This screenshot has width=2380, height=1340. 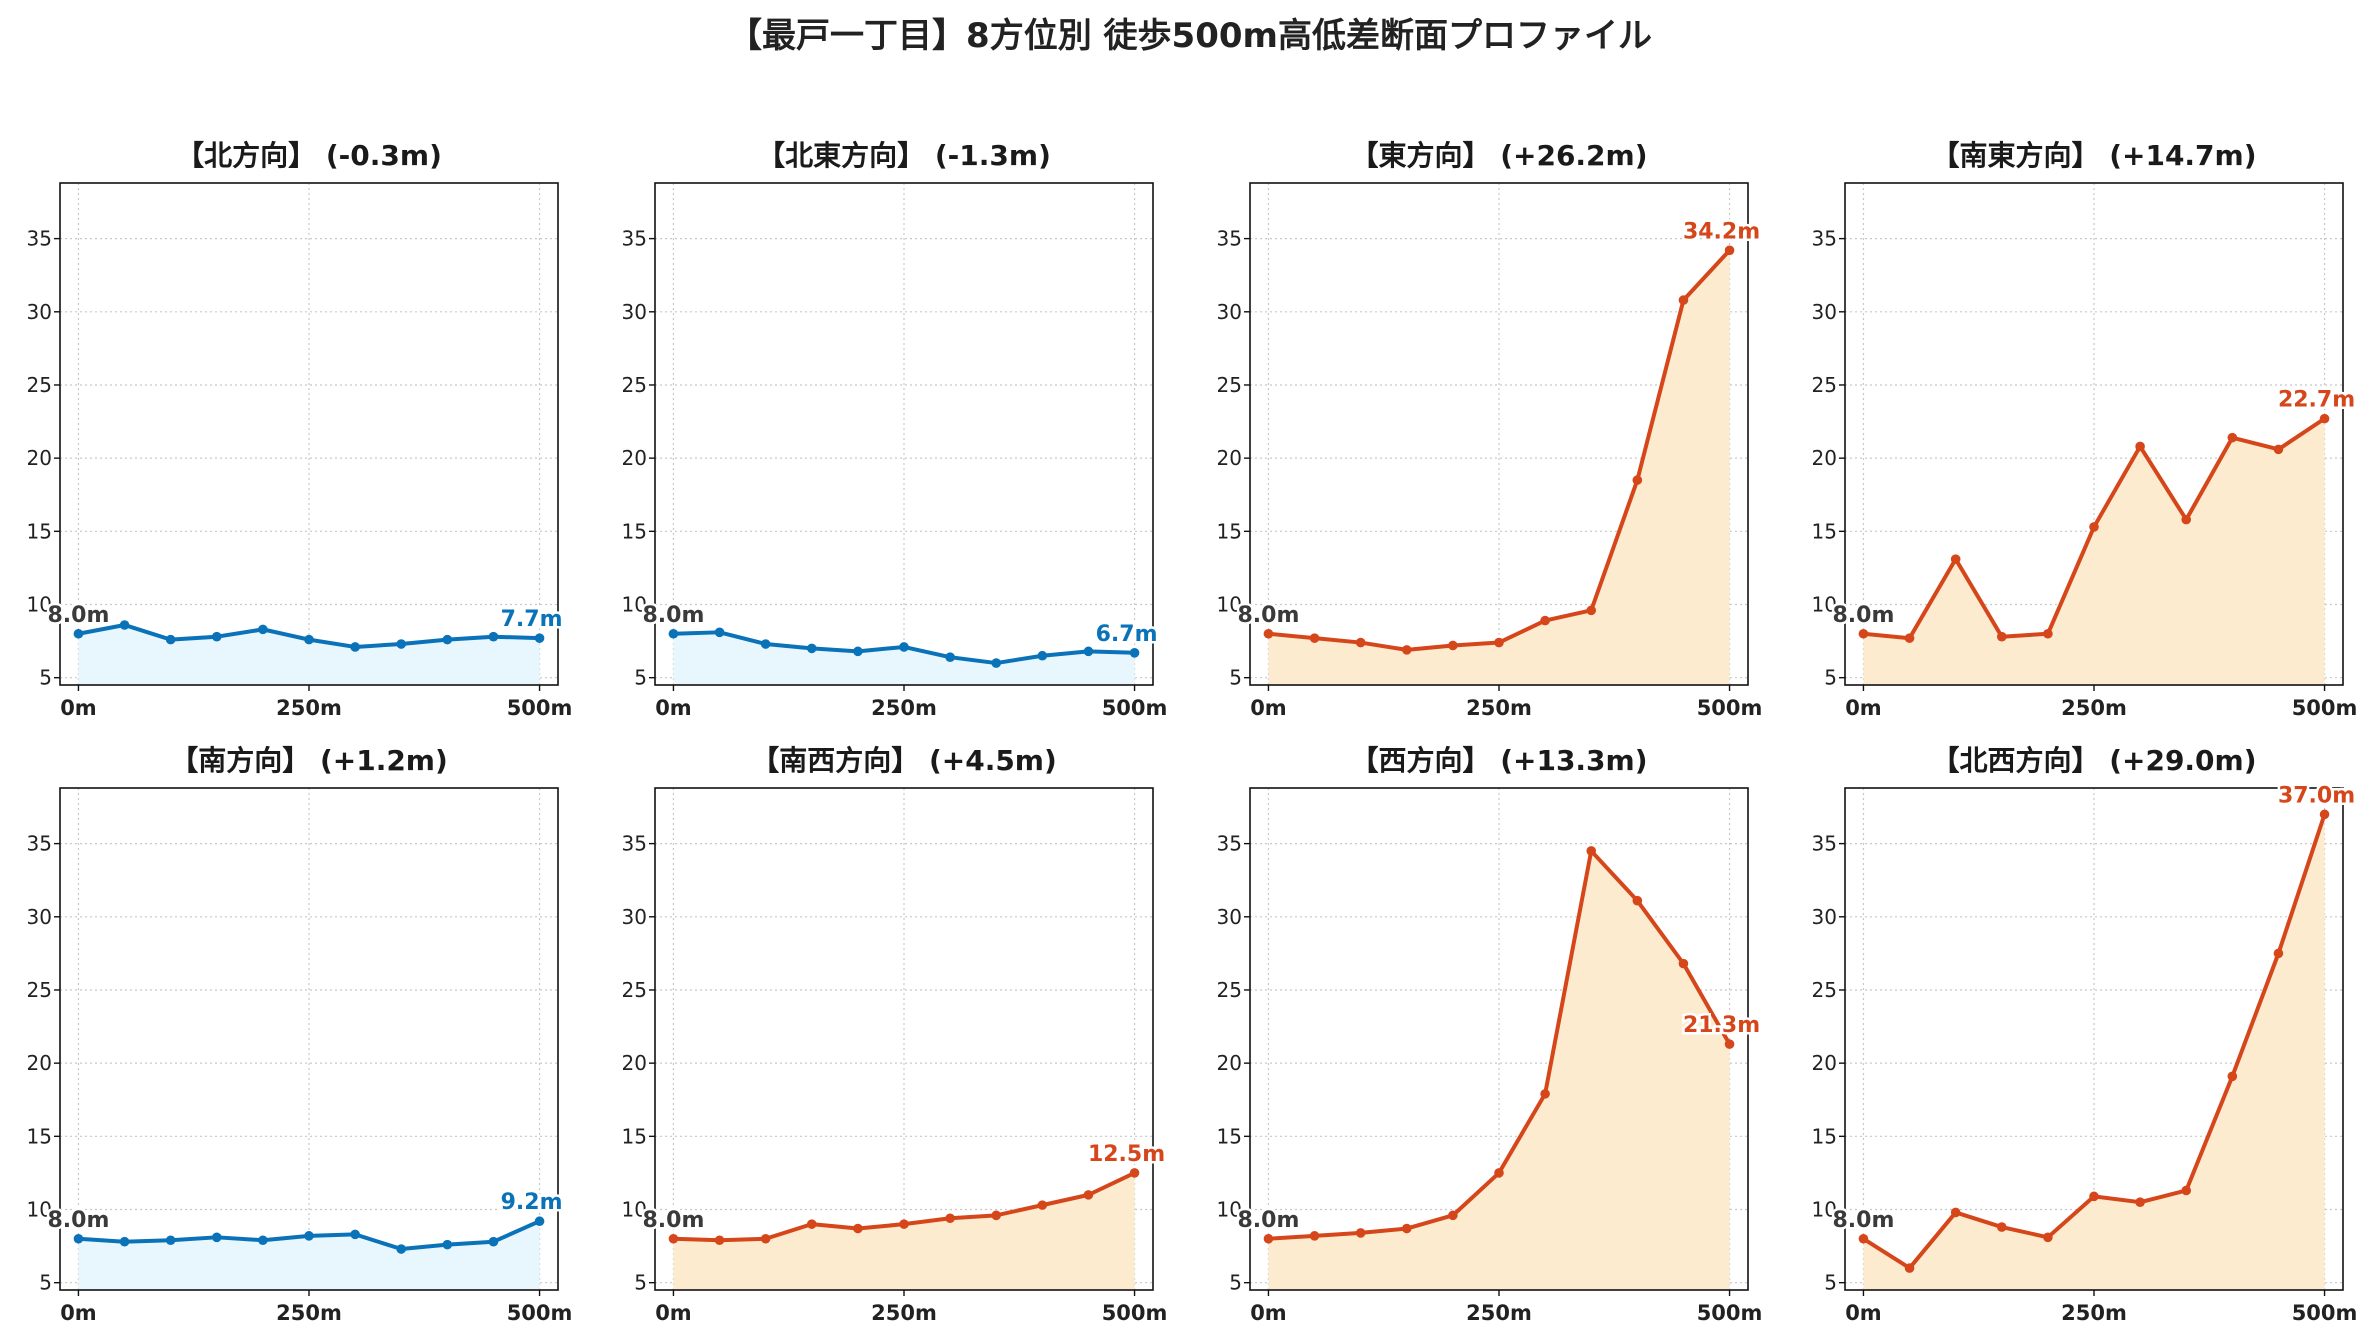 What do you see at coordinates (2316, 400) in the screenshot?
I see `end-value-label: 22.7m` at bounding box center [2316, 400].